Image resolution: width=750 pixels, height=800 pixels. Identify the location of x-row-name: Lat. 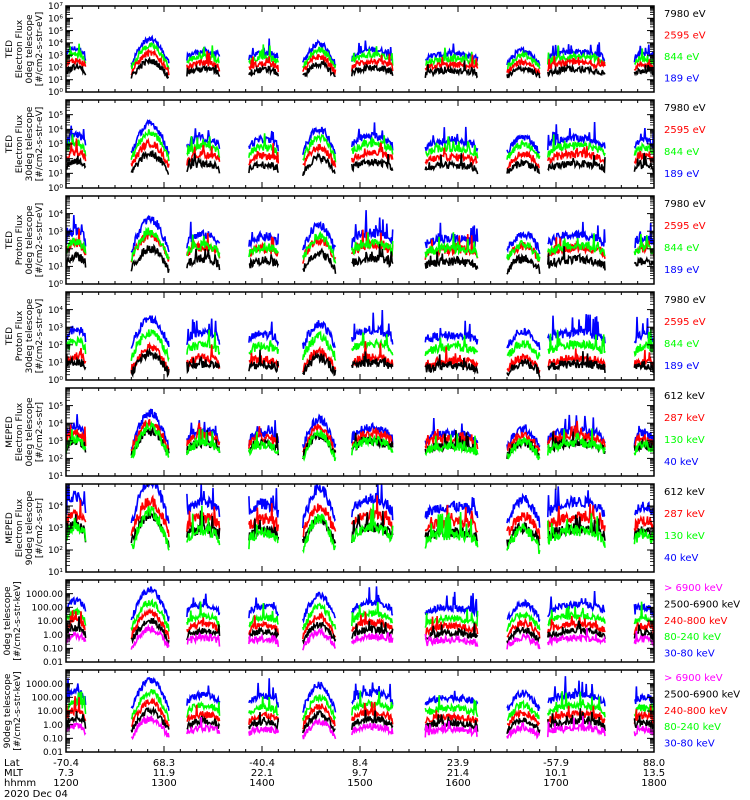
(12, 763).